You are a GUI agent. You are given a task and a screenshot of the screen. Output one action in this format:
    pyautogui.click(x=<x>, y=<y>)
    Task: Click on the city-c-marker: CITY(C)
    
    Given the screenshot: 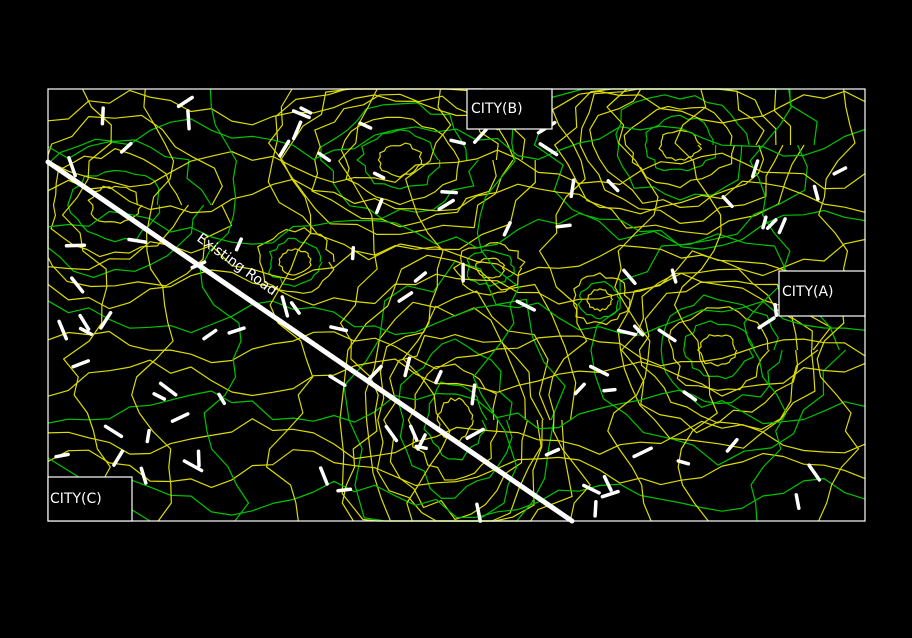 What is the action you would take?
    pyautogui.click(x=90, y=499)
    